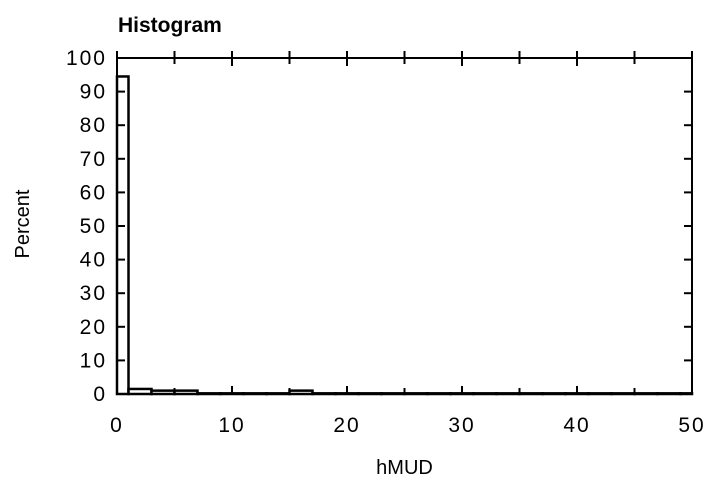 The image size is (706, 485). I want to click on y-tick-label: 10, so click(93, 360).